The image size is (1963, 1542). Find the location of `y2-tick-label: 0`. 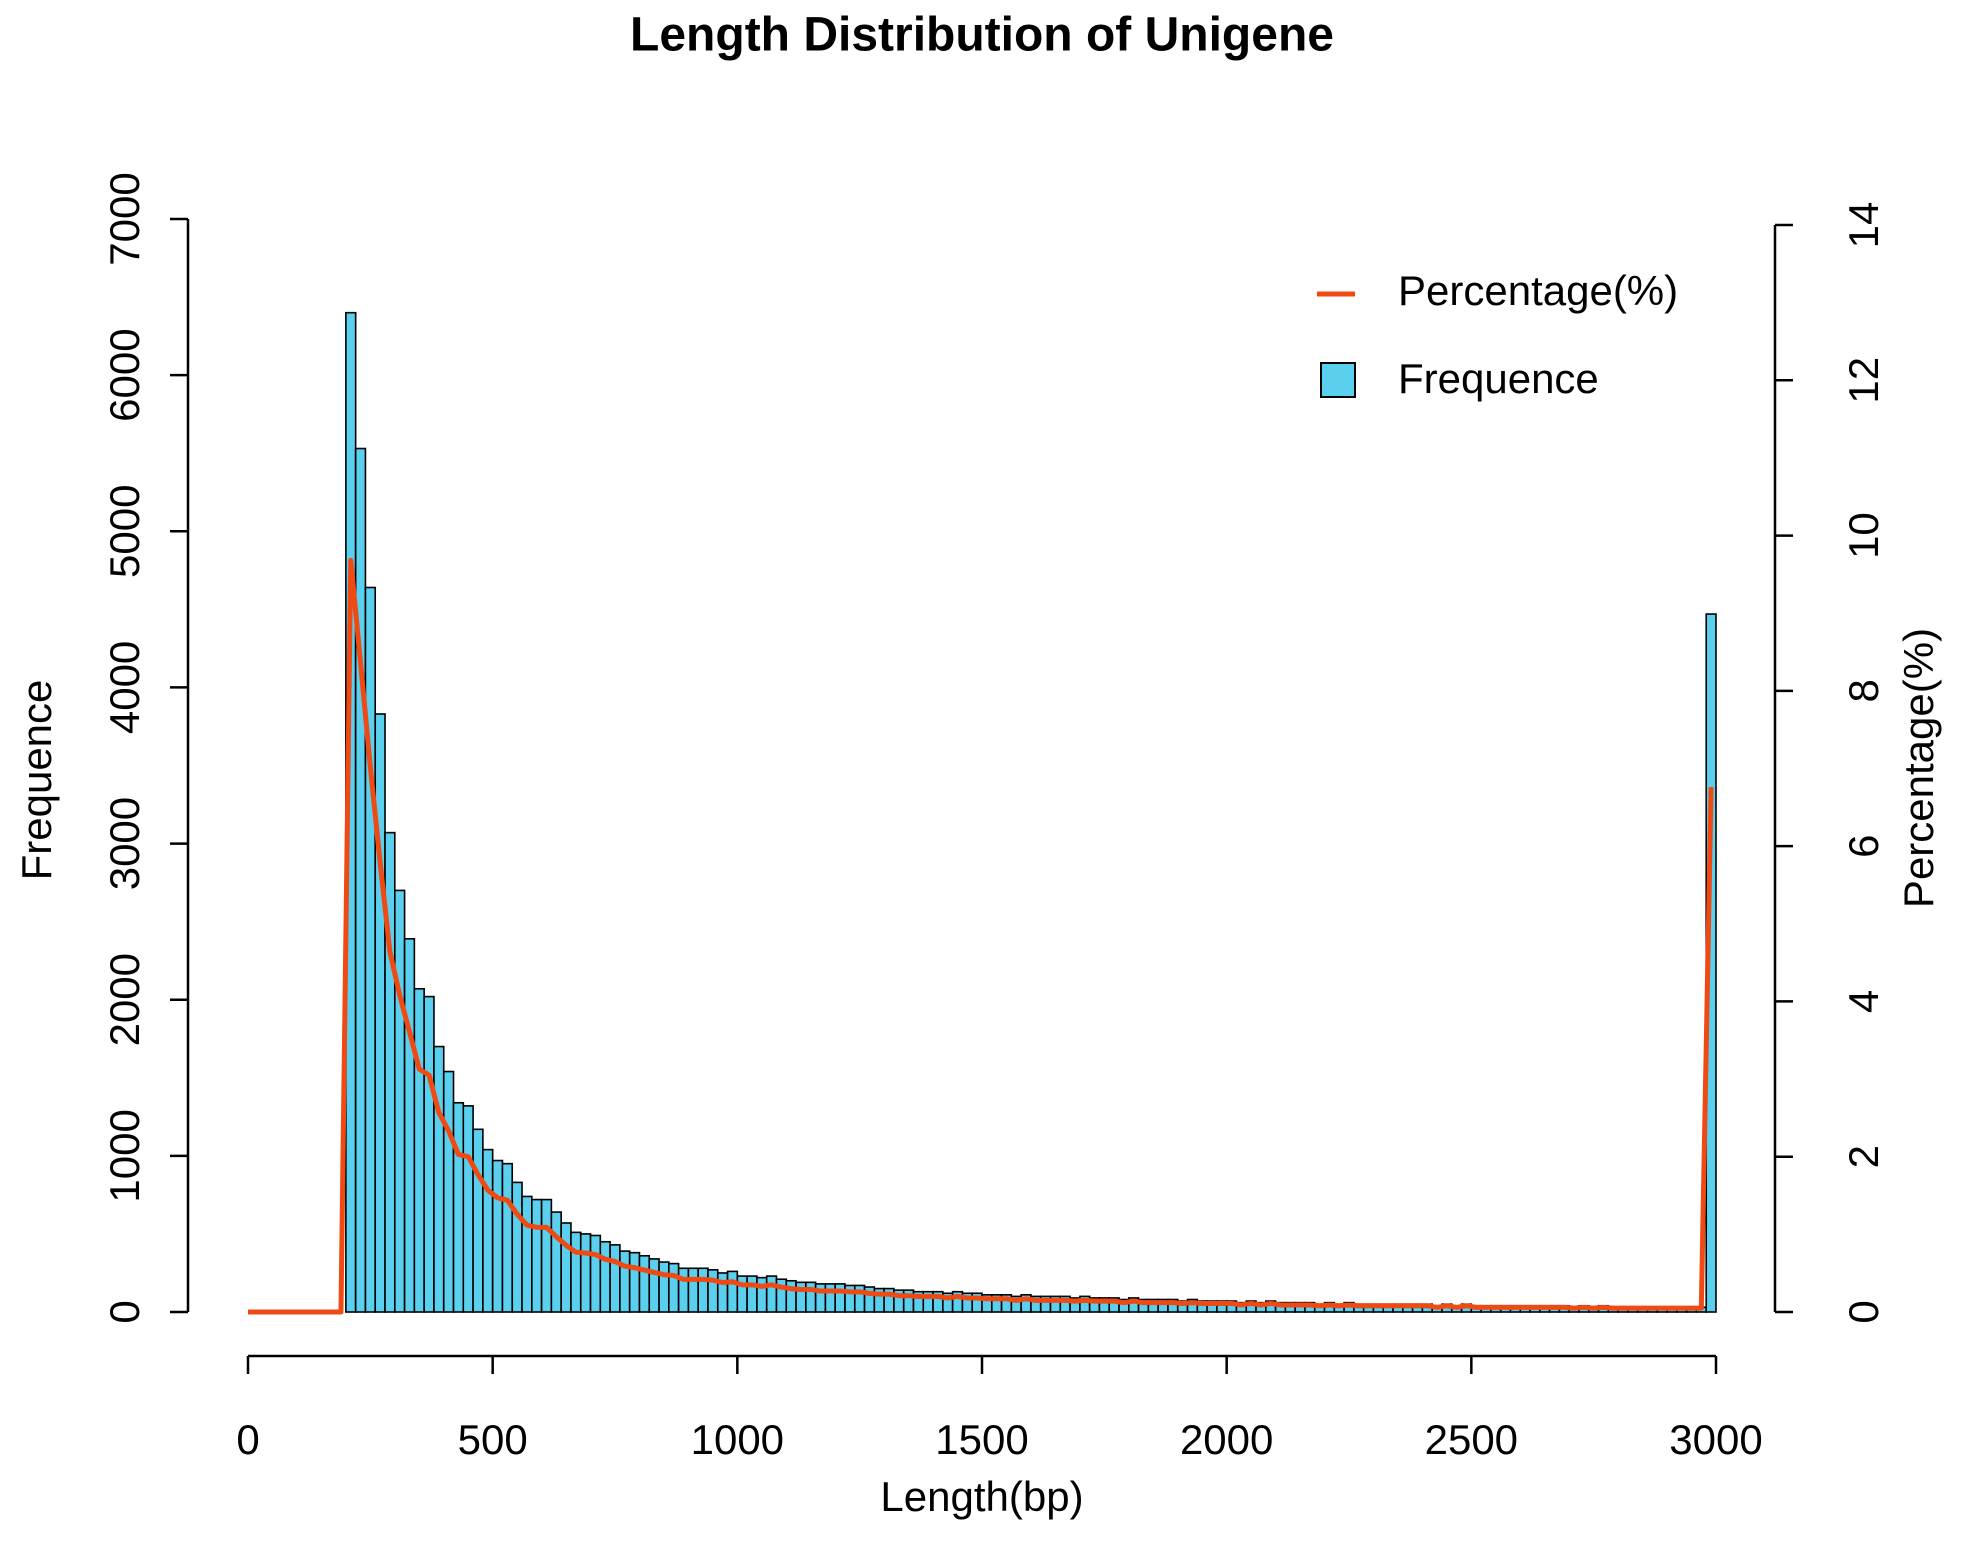

y2-tick-label: 0 is located at coordinates (1863, 1311).